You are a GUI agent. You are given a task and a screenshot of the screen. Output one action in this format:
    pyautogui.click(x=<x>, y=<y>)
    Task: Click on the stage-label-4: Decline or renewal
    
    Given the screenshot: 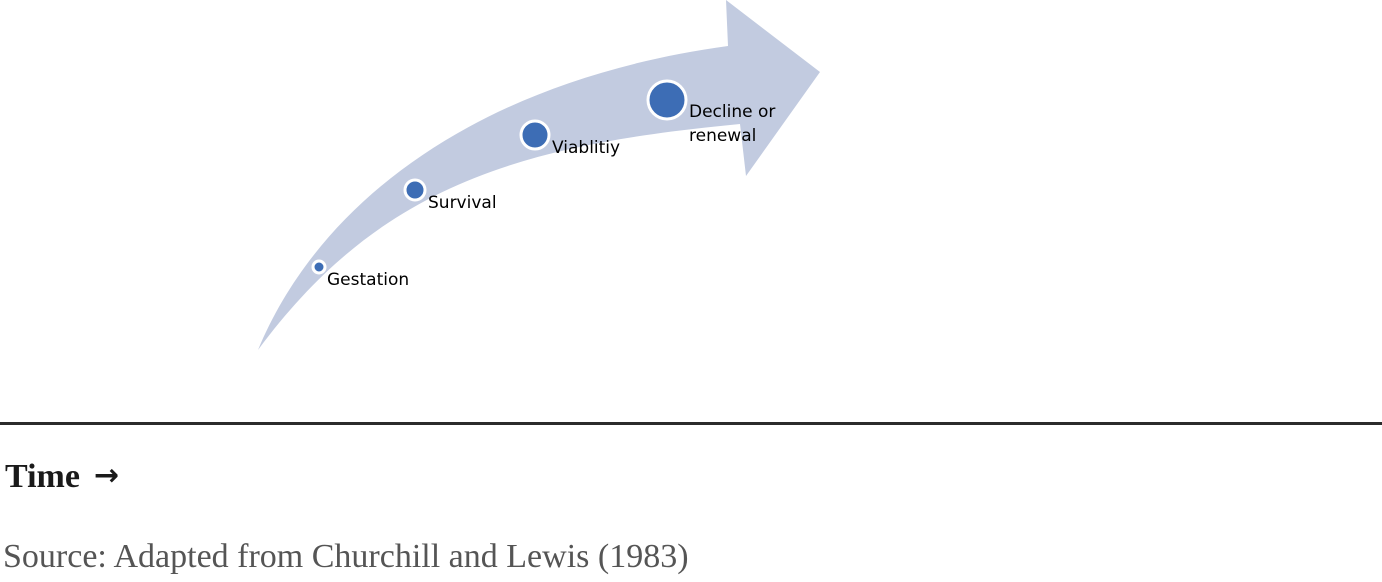 What is the action you would take?
    pyautogui.click(x=732, y=124)
    